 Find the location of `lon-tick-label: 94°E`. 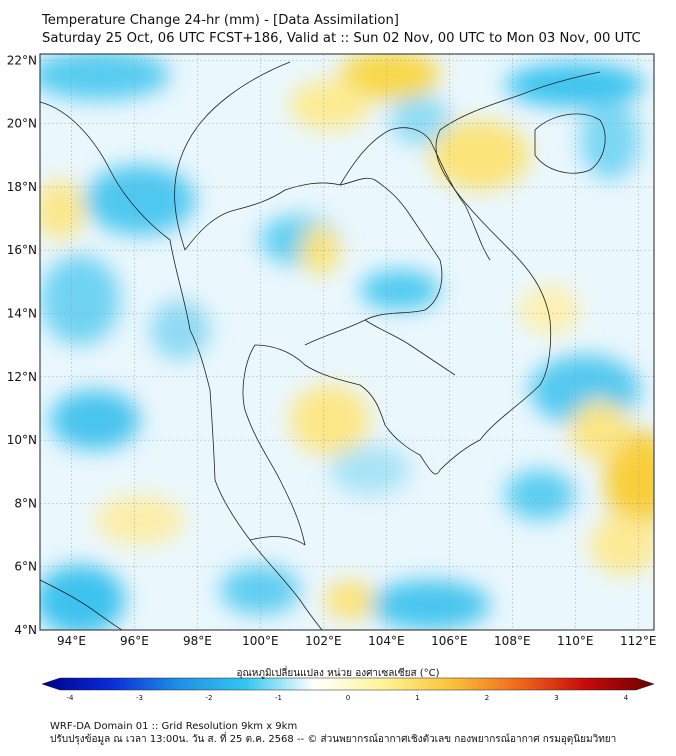

lon-tick-label: 94°E is located at coordinates (71, 641).